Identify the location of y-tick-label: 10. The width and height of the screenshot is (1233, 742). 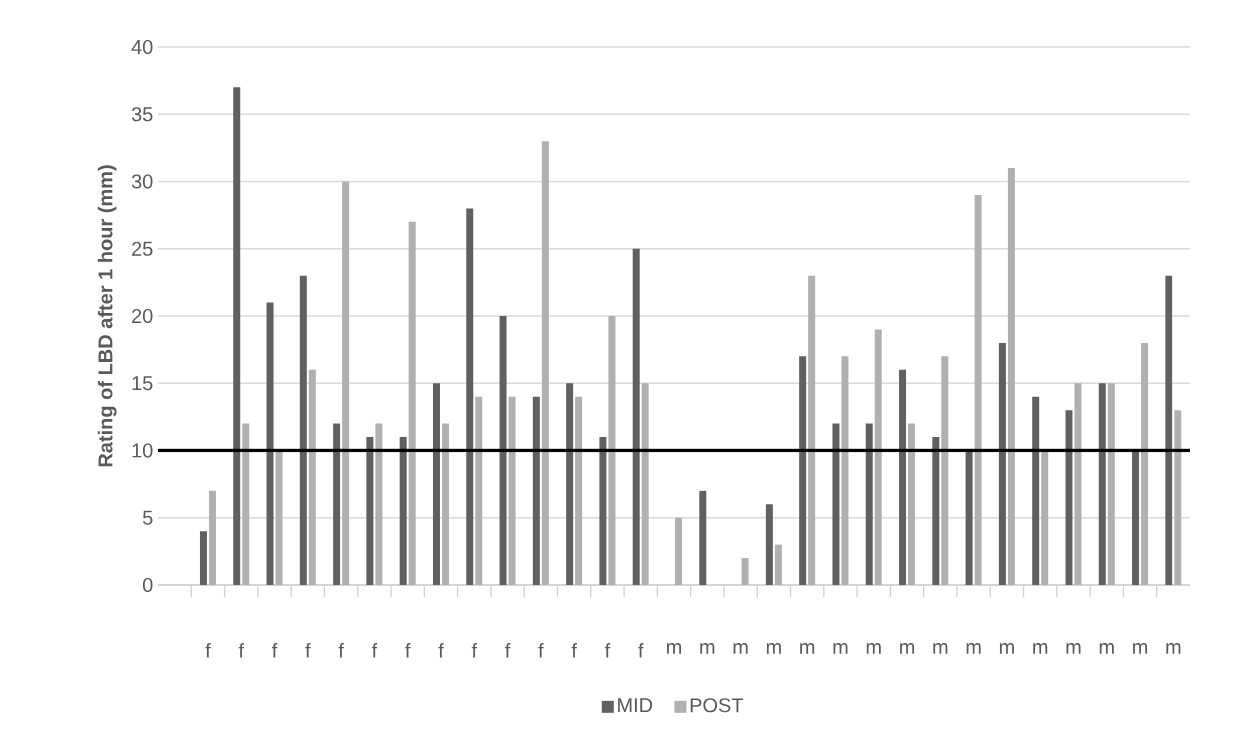
(142, 450).